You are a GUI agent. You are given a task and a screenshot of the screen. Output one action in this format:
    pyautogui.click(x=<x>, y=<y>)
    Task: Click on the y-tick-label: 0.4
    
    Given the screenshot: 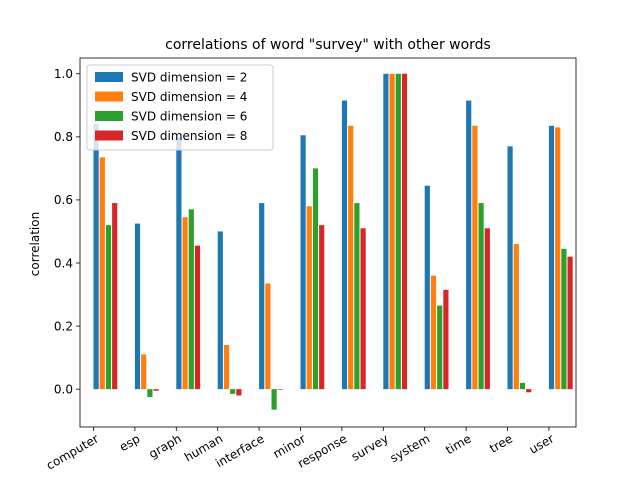 What is the action you would take?
    pyautogui.click(x=63, y=263)
    